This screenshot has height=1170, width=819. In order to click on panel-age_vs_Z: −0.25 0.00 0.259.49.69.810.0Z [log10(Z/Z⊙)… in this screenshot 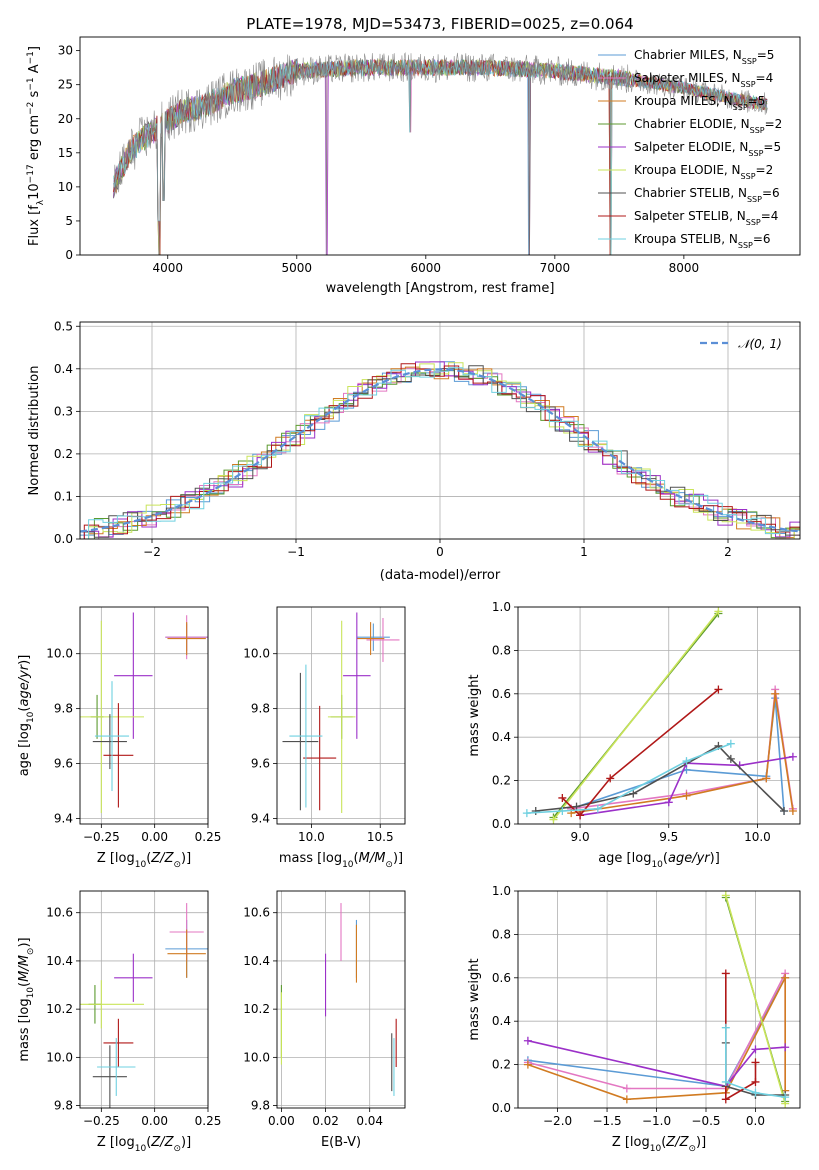, I will do `click(119, 738)`.